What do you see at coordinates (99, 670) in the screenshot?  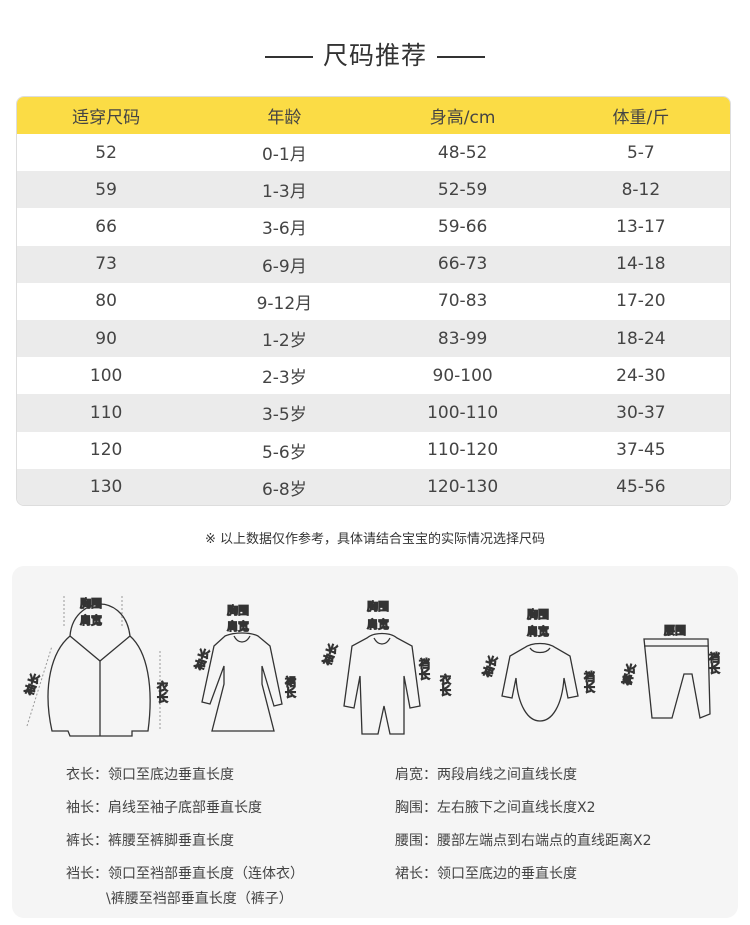 I see `jacket-icon` at bounding box center [99, 670].